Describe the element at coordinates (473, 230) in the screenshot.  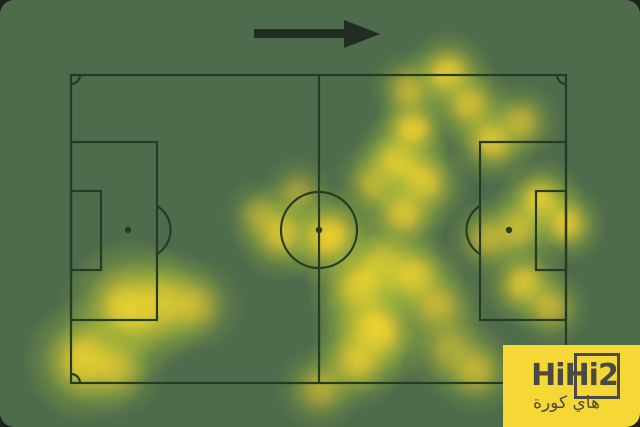
I see `right-penalty-arc` at that location.